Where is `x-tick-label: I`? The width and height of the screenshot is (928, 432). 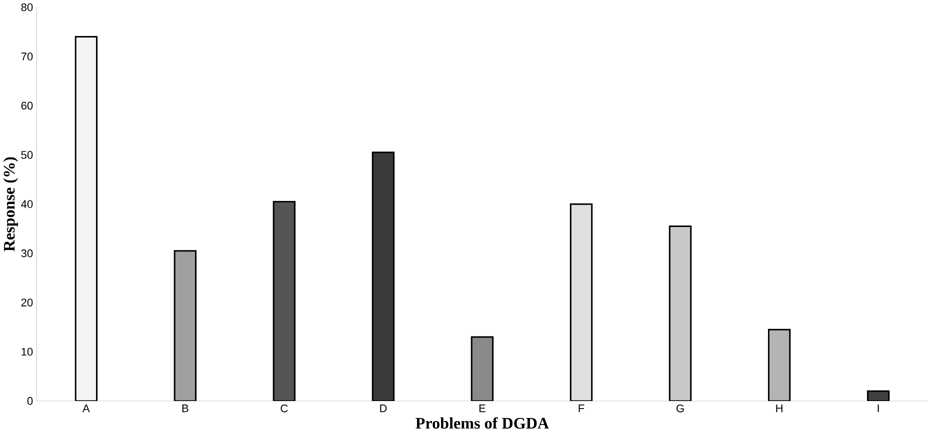 x-tick-label: I is located at coordinates (878, 408).